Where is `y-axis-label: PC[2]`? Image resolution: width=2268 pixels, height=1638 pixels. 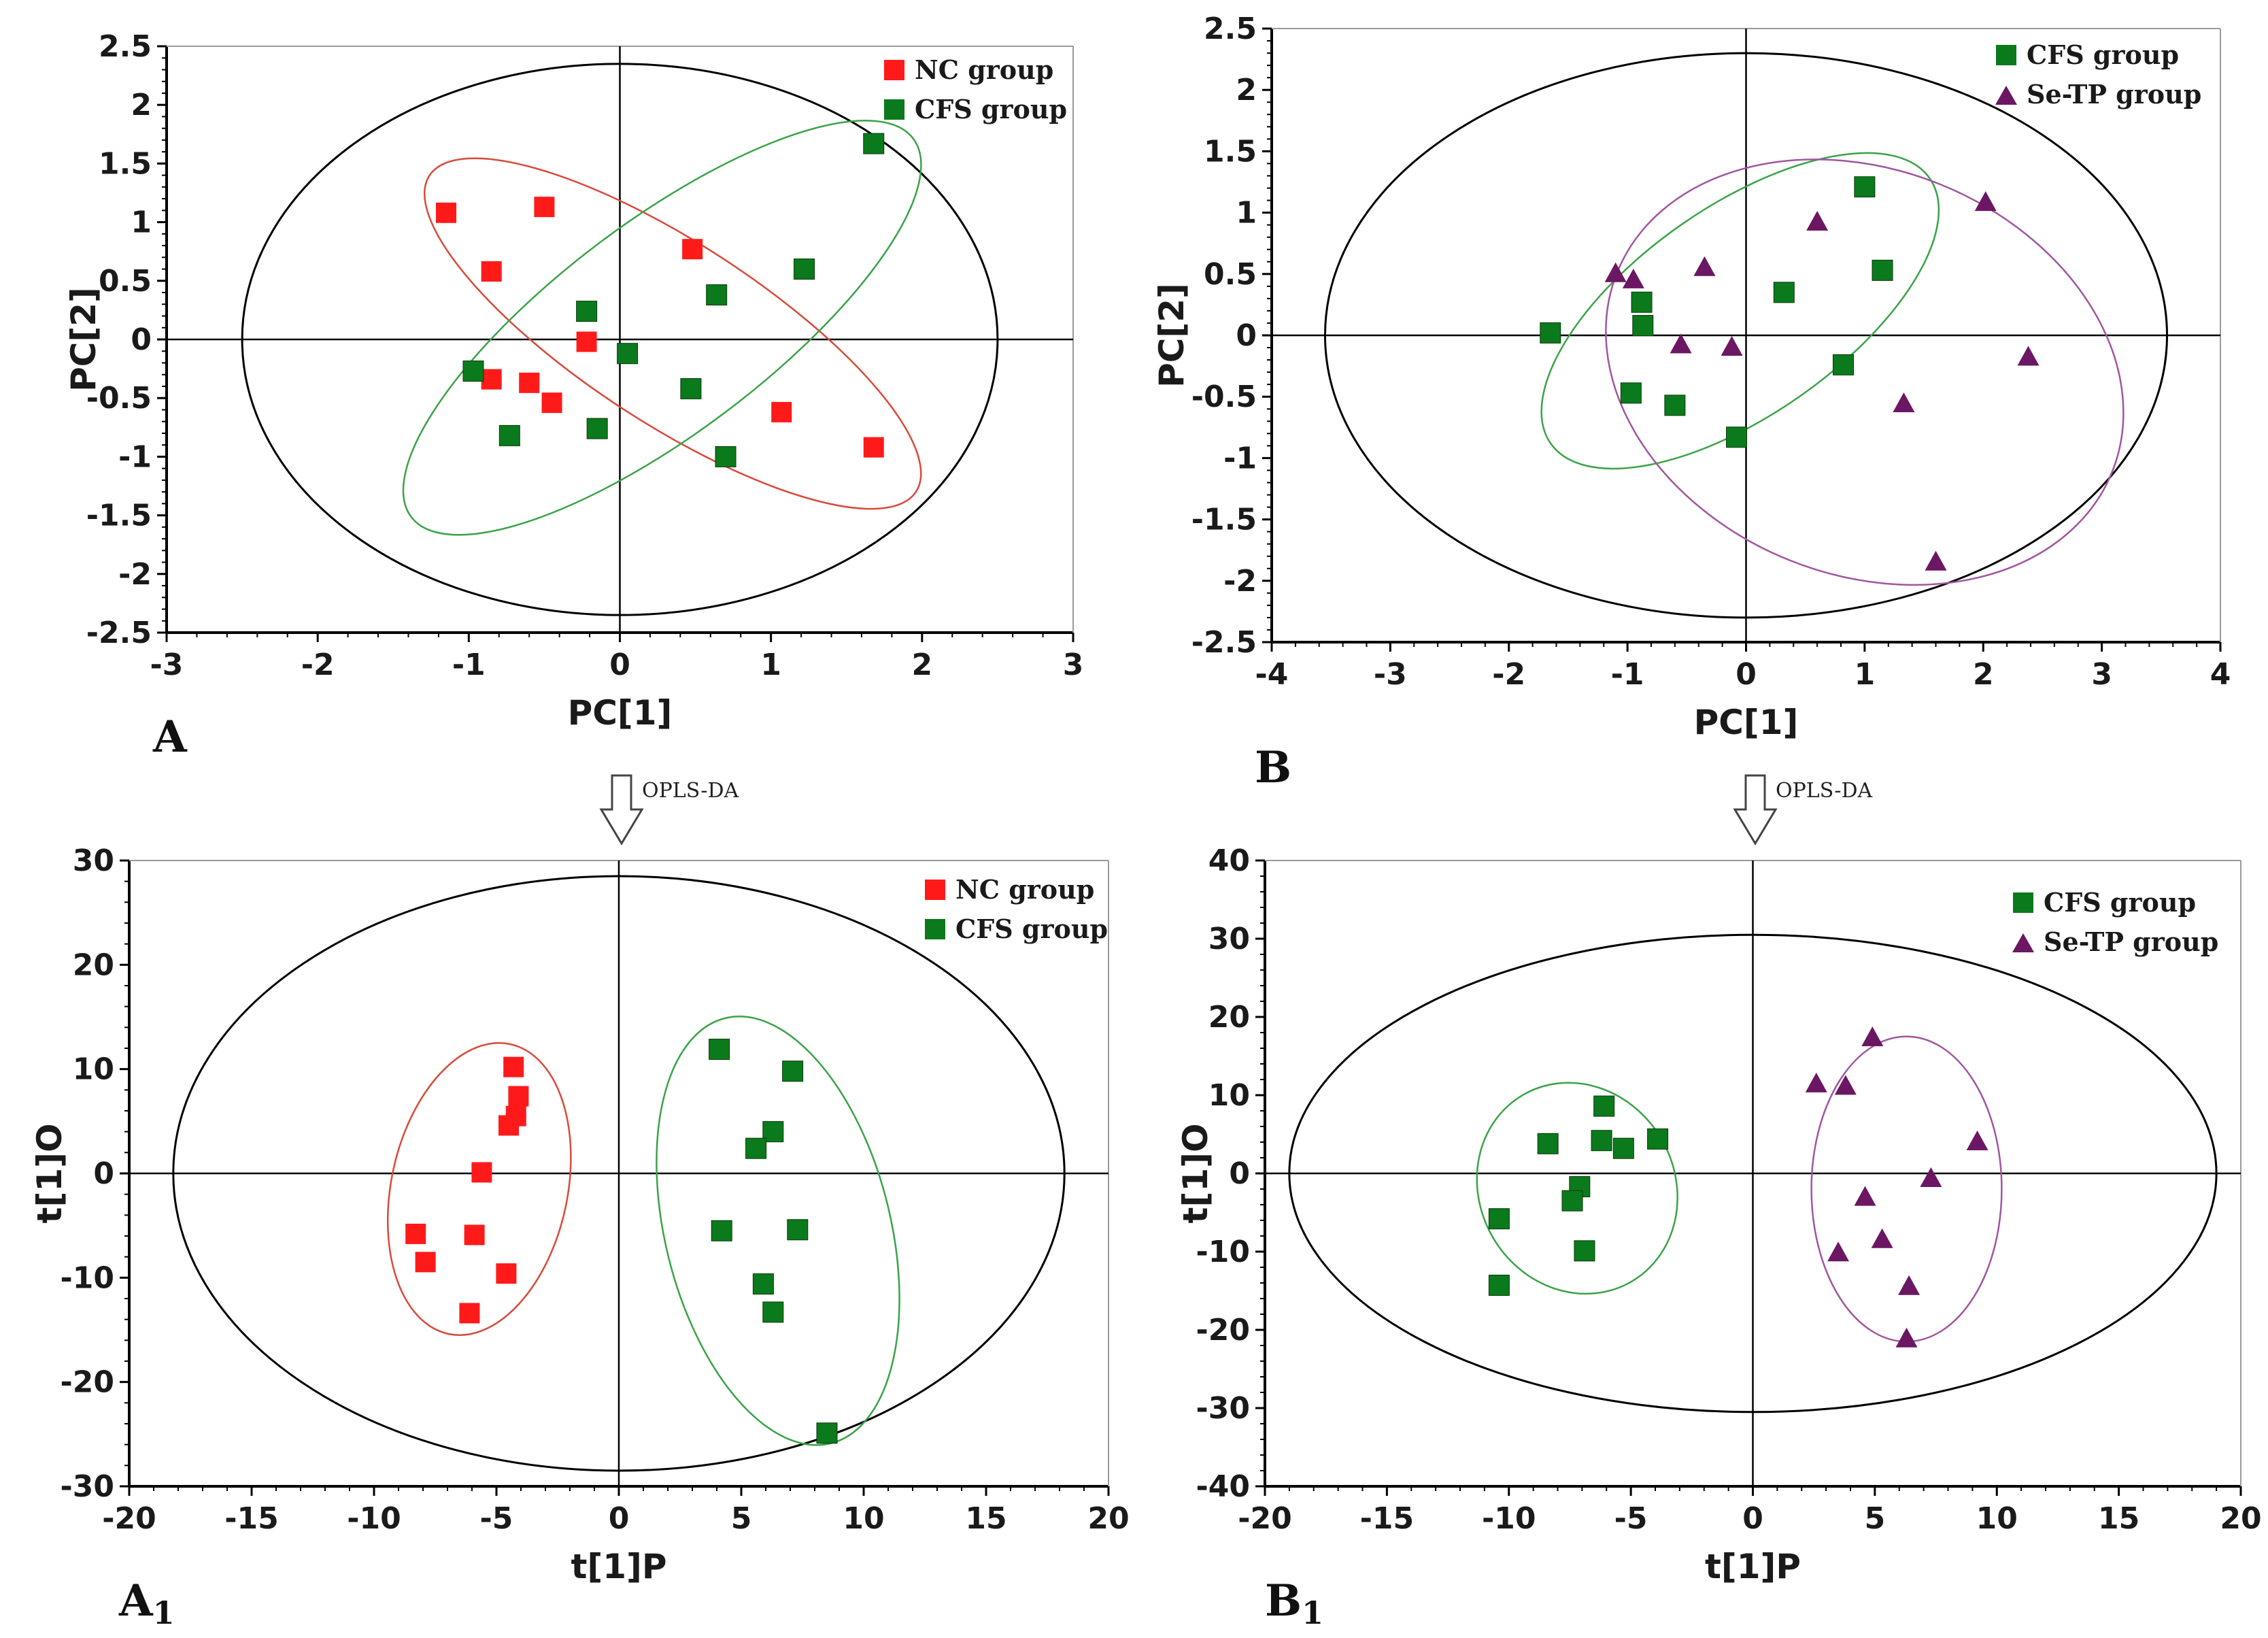
y-axis-label: PC[2] is located at coordinates (1171, 335).